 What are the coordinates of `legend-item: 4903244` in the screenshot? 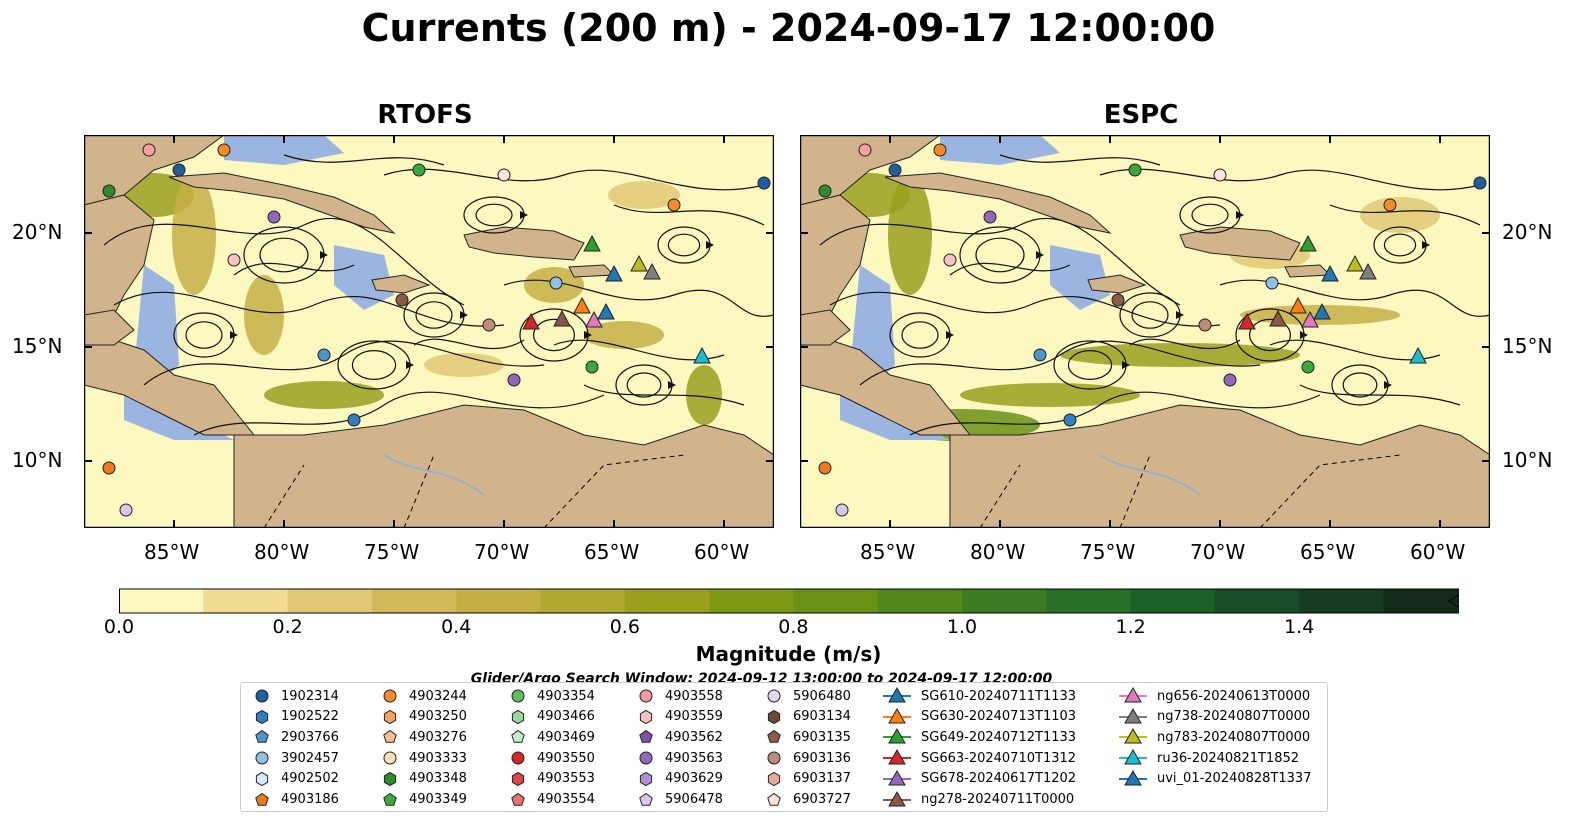 It's located at (423, 696).